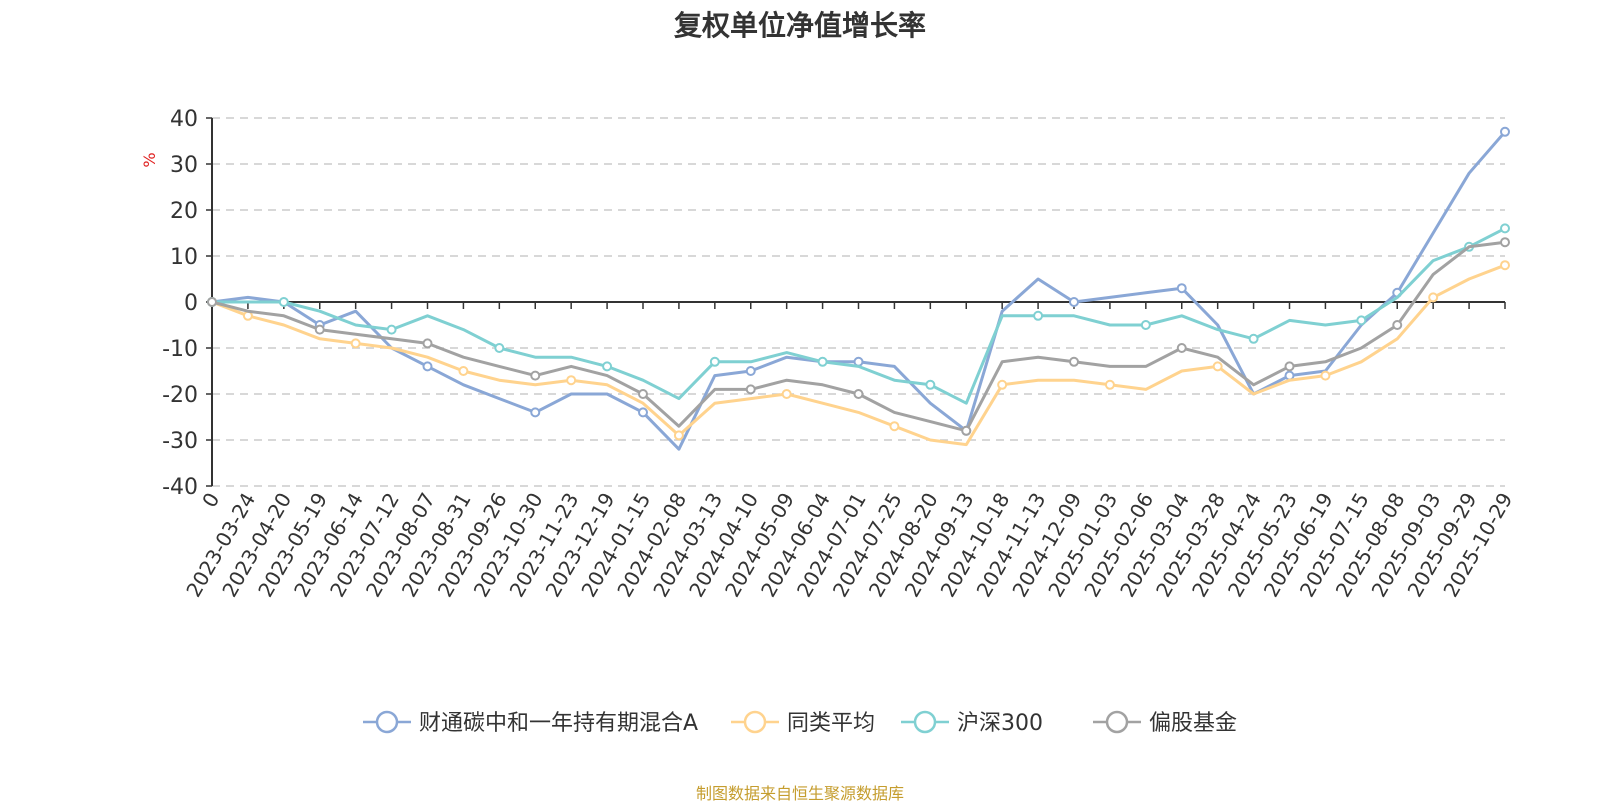 This screenshot has width=1600, height=804. What do you see at coordinates (558, 723) in the screenshot?
I see `legend-label: 财通碳中和一年持有期混合A` at bounding box center [558, 723].